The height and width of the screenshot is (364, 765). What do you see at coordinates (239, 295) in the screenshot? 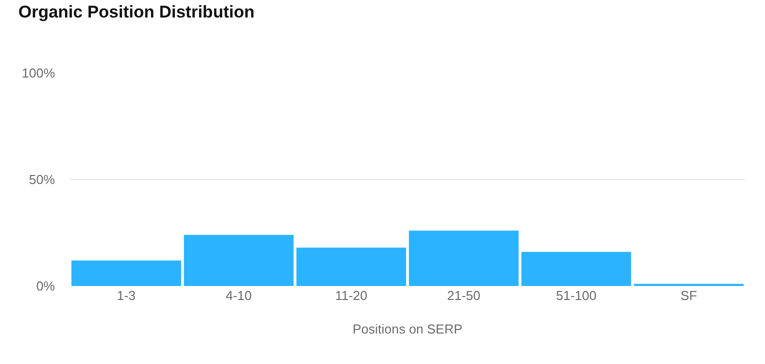
I see `x-tick-label: 4-10` at bounding box center [239, 295].